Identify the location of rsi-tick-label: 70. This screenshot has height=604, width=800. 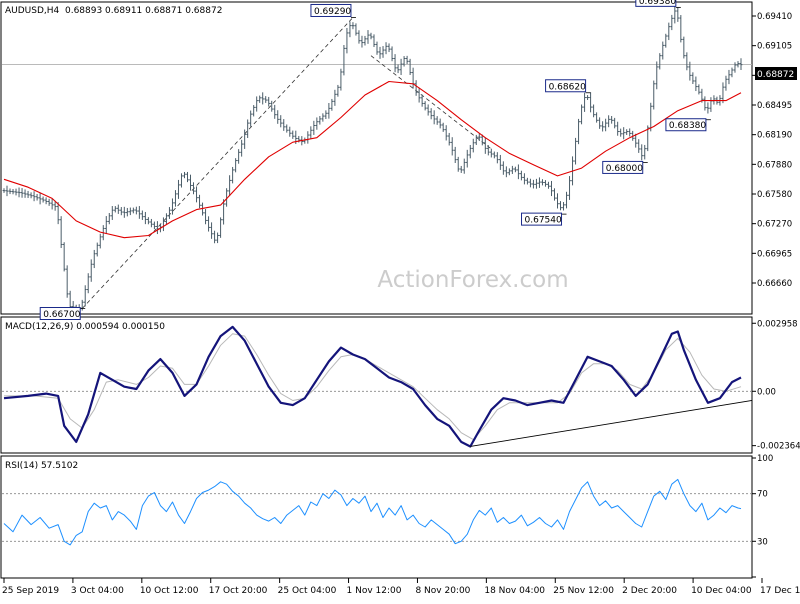
(762, 495).